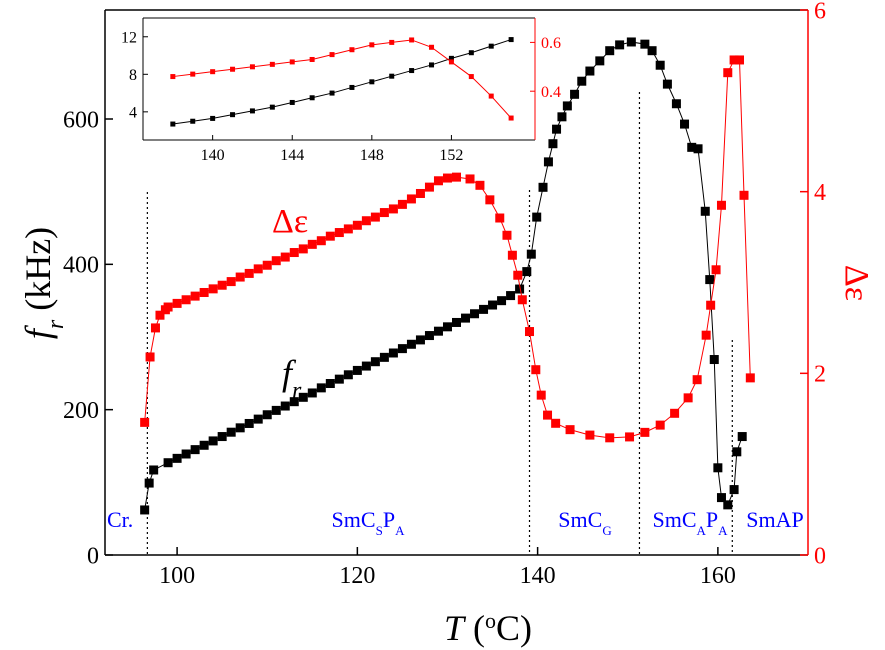 The height and width of the screenshot is (650, 885). I want to click on curve-label: Δε, so click(290, 221).